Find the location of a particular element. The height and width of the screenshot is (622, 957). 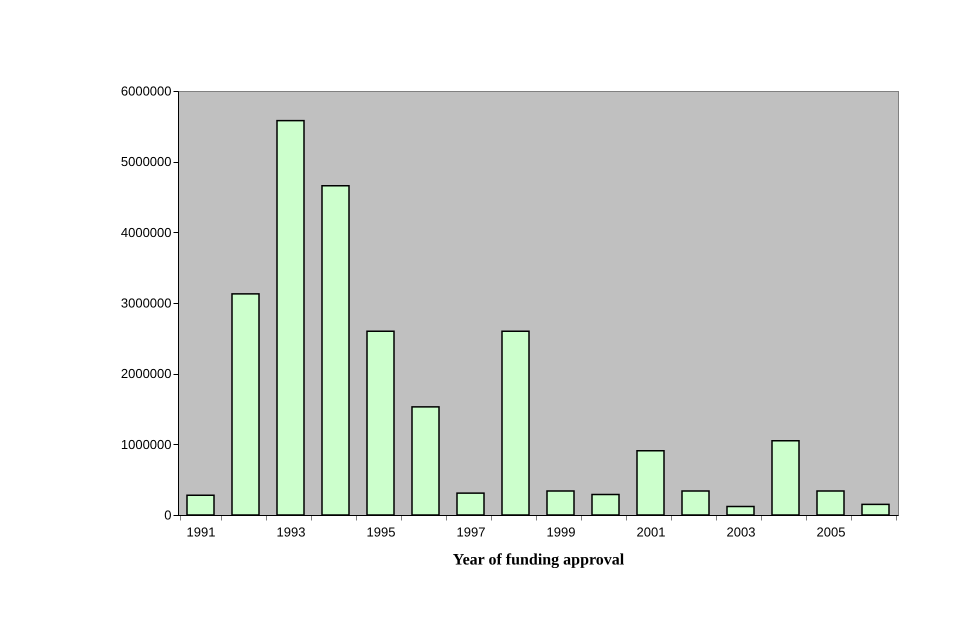

x-tick-label: 1997 is located at coordinates (471, 532).